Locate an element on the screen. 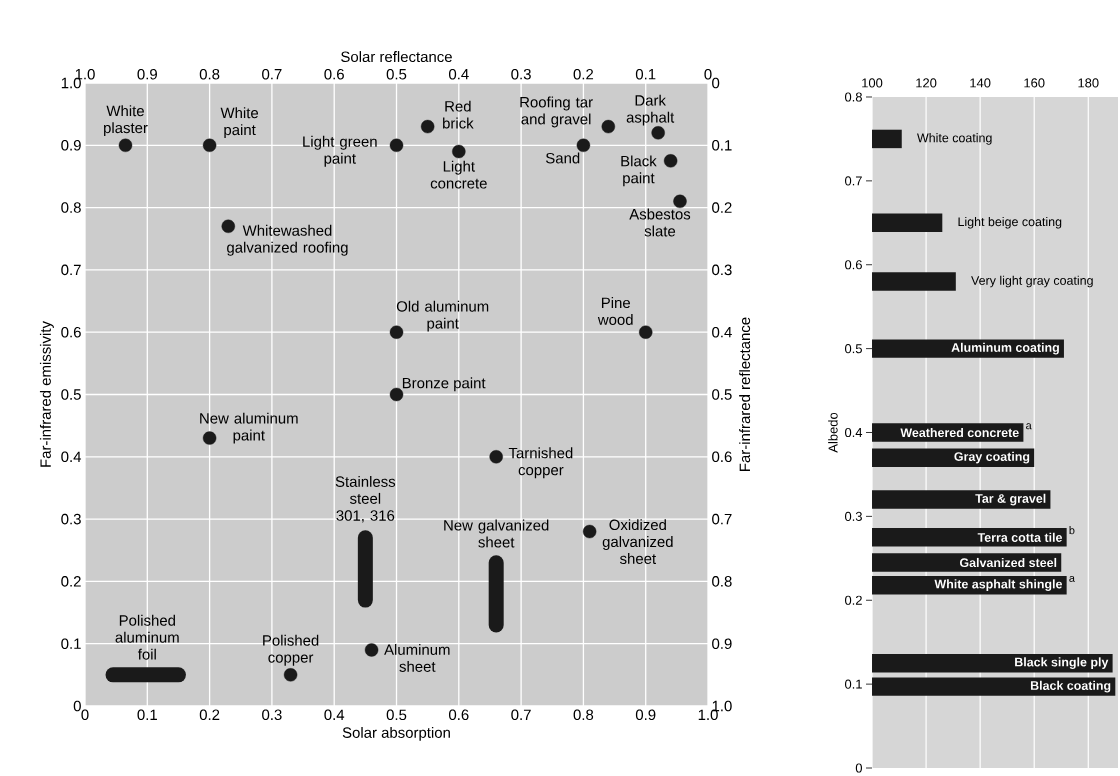 Image resolution: width=1120 pixels, height=776 pixels. y2-tick-label: 0.6 is located at coordinates (722, 457).